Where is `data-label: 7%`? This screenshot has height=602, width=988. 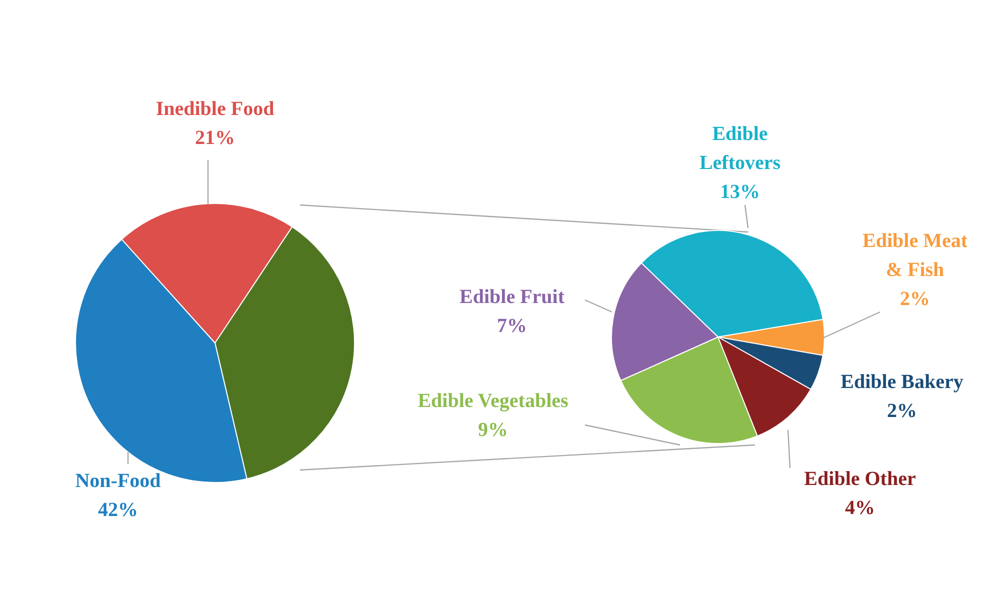
data-label: 7% is located at coordinates (512, 326).